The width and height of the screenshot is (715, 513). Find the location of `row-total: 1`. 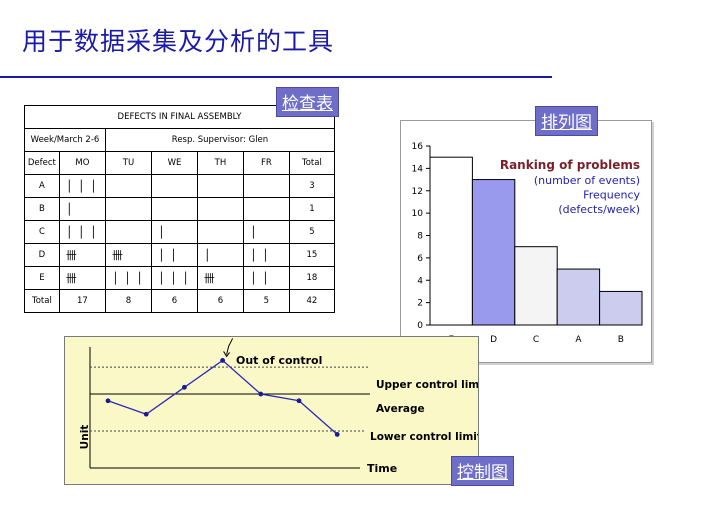

row-total: 1 is located at coordinates (312, 209).